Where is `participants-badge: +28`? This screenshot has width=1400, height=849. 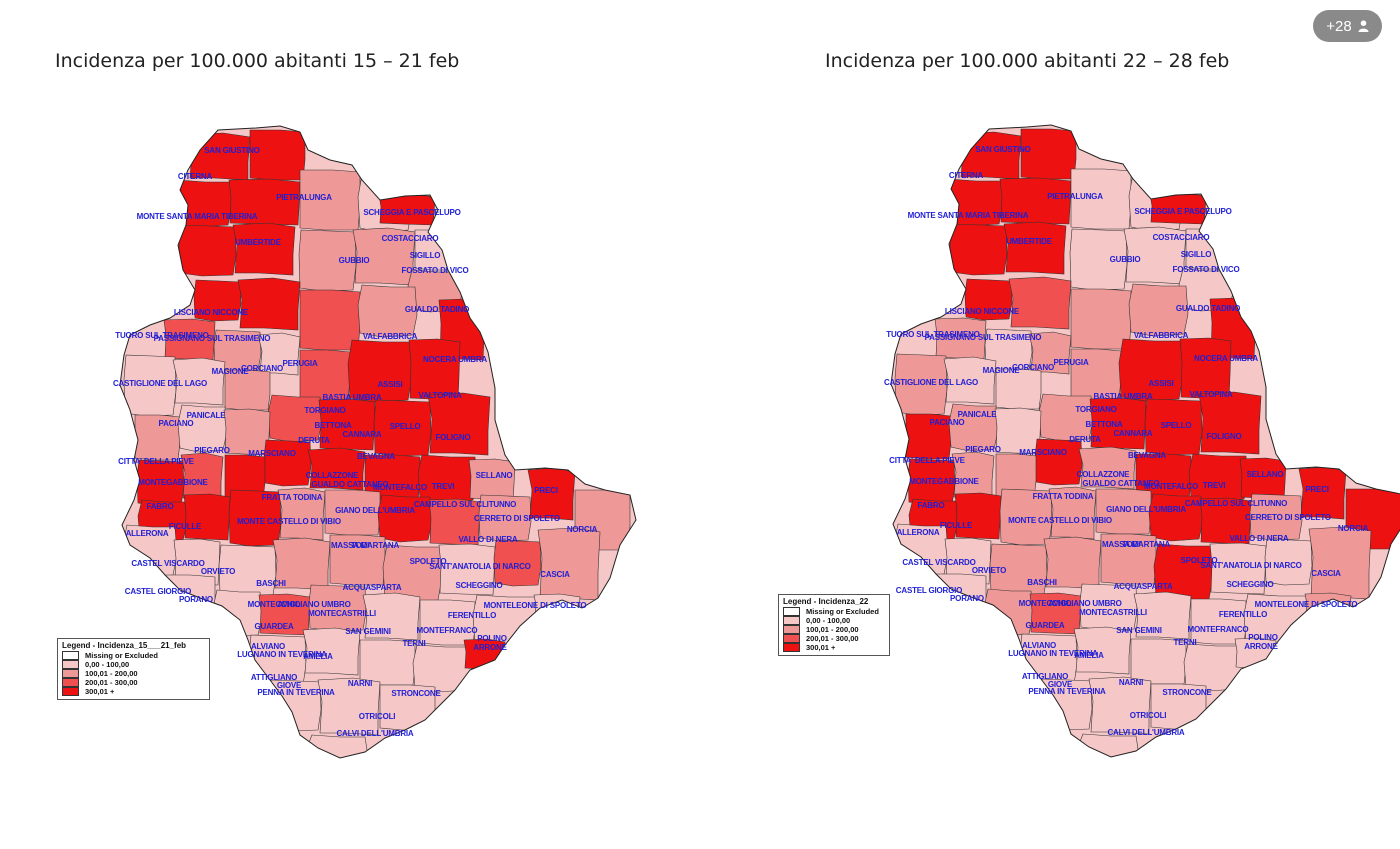 participants-badge: +28 is located at coordinates (1347, 26).